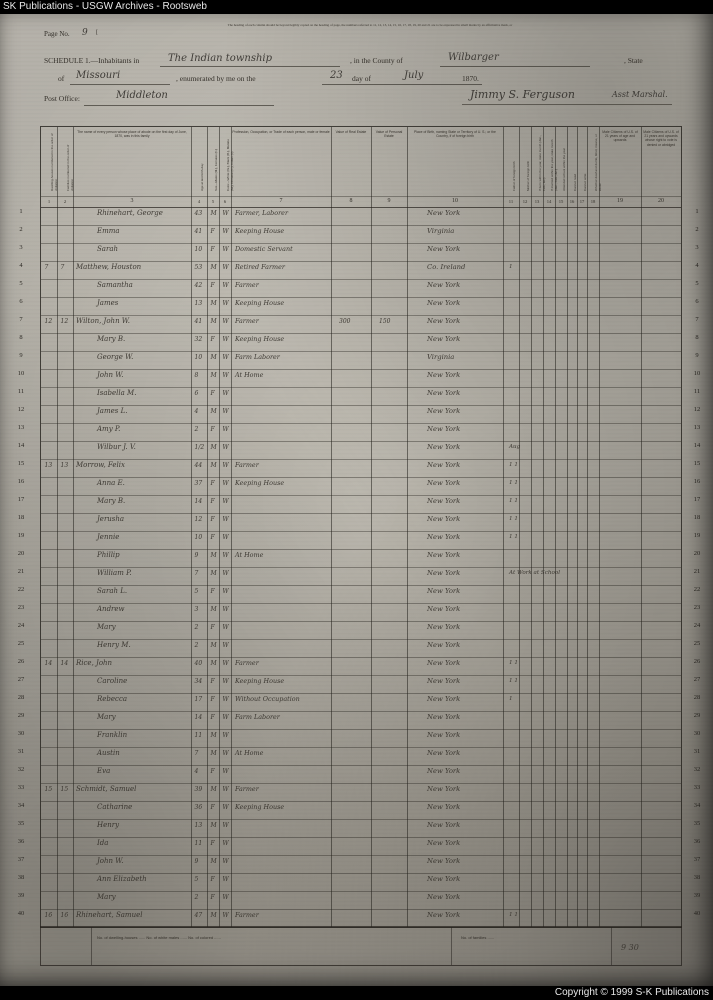 Image resolution: width=713 pixels, height=1000 pixels. What do you see at coordinates (142, 95) in the screenshot?
I see `post-office-value: Middleton` at bounding box center [142, 95].